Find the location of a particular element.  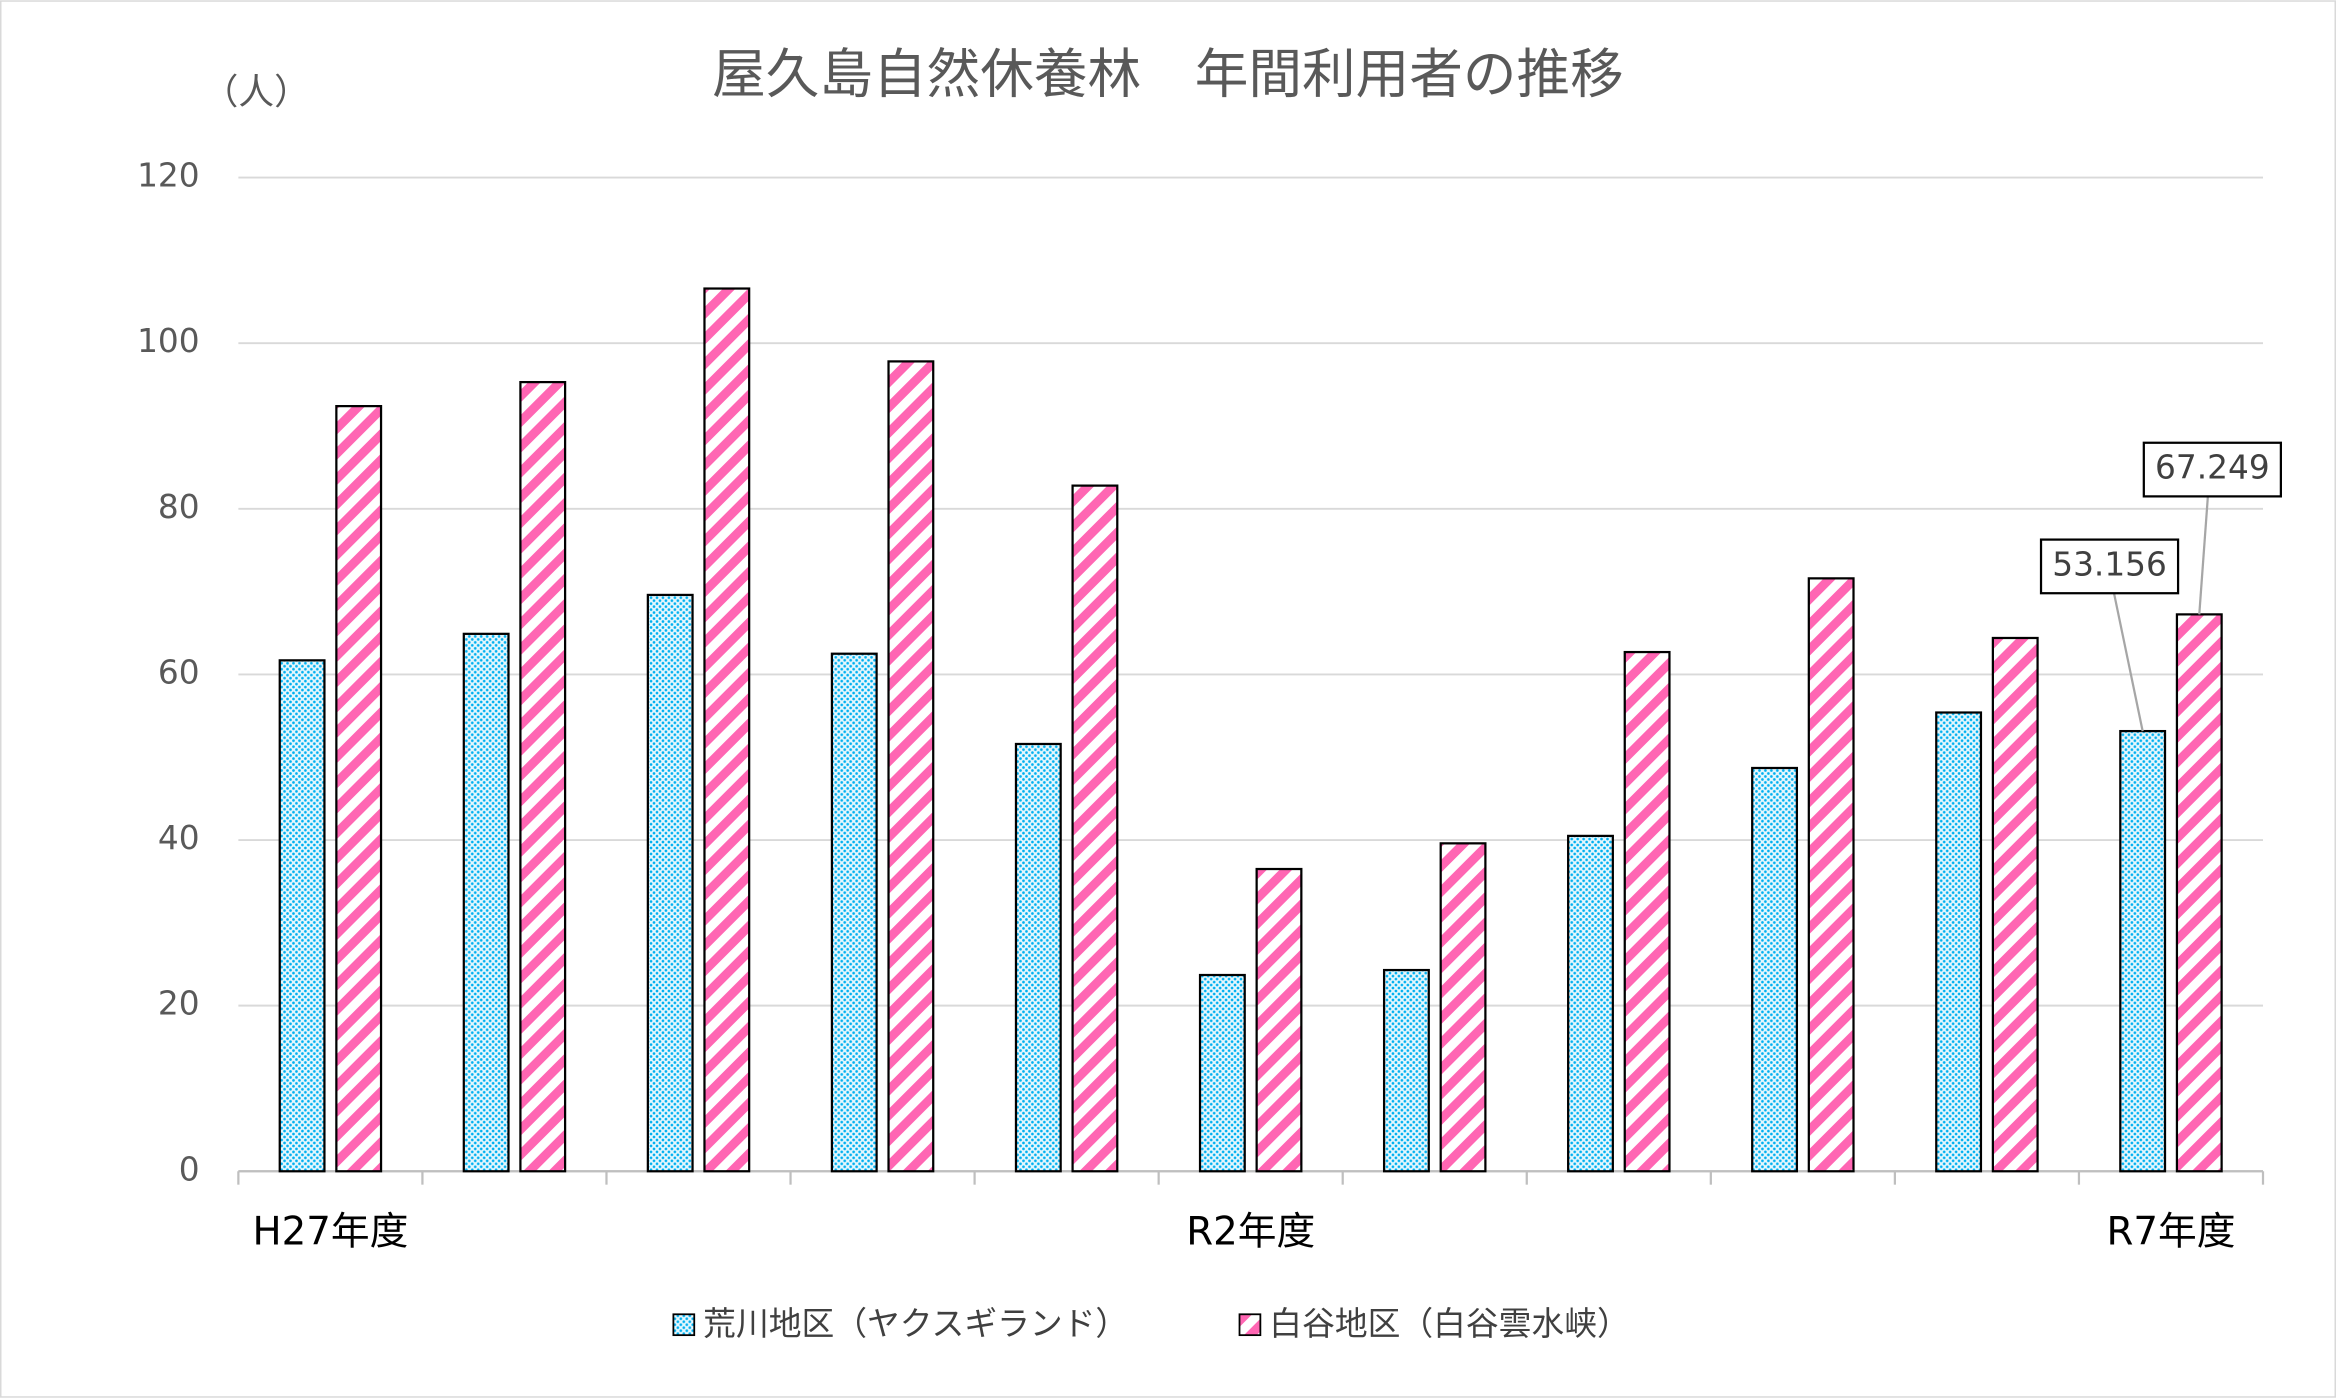

y-tick-label: 80 is located at coordinates (179, 507).